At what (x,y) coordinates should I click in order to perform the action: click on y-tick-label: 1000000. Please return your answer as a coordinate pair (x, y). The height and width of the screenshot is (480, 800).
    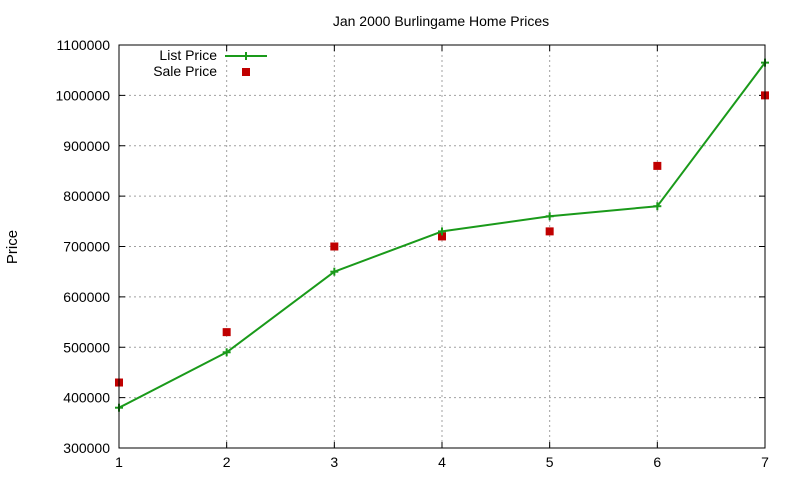
    Looking at the image, I should click on (82, 95).